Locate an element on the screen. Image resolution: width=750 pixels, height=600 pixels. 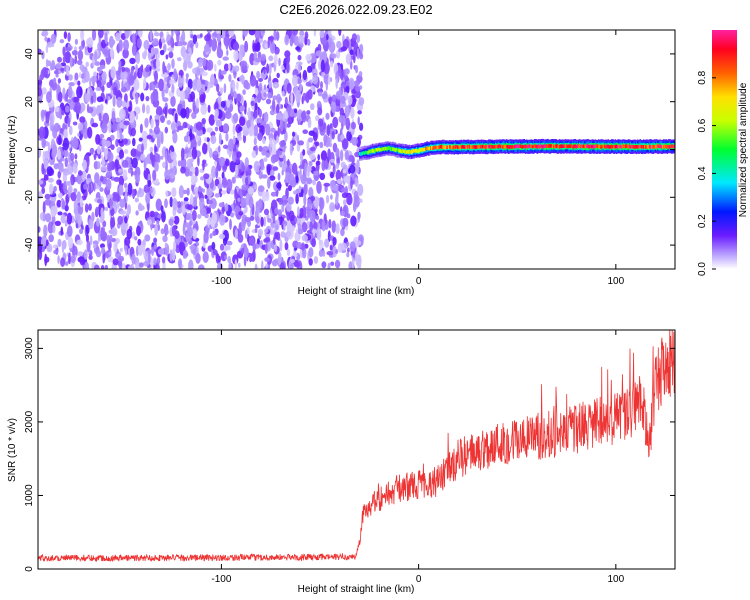
y-tick-label: 0 is located at coordinates (29, 569).